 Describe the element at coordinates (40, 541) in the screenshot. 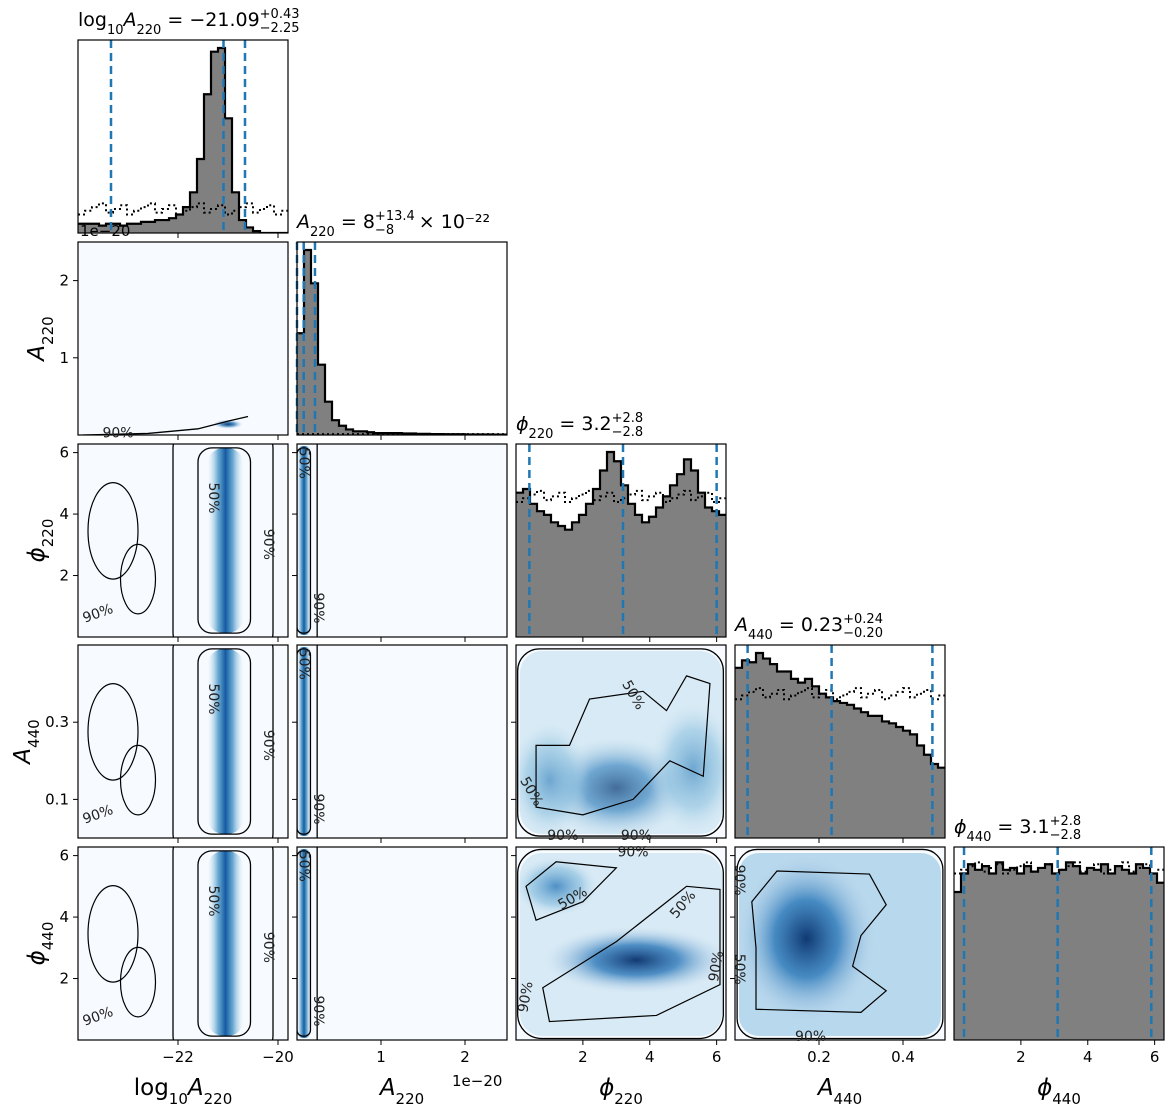

I see `ylabel-phi220: ϕ220` at that location.